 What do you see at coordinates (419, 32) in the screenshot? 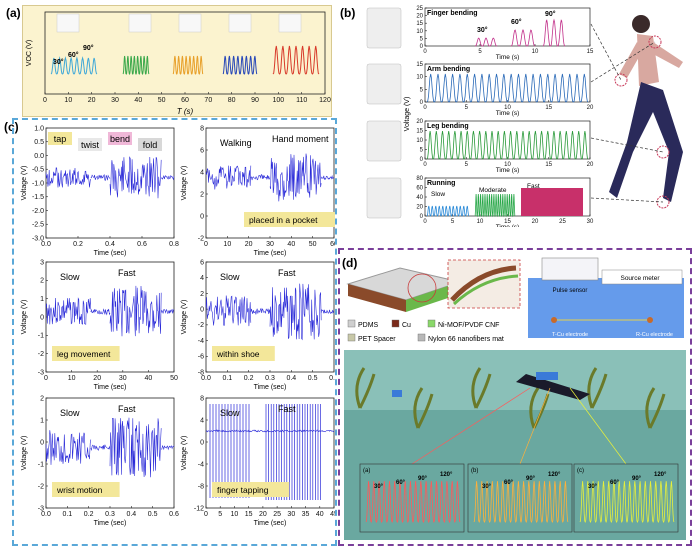
I see `y-tick-label: 10` at bounding box center [419, 32].